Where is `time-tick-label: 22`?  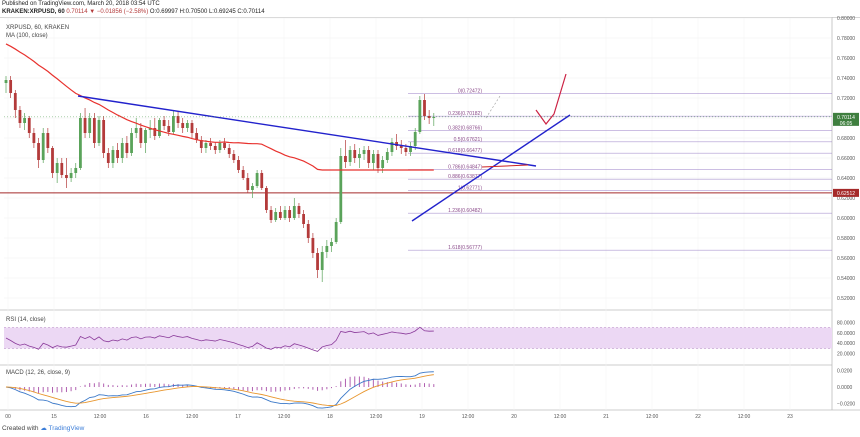
time-tick-label: 22 is located at coordinates (698, 417).